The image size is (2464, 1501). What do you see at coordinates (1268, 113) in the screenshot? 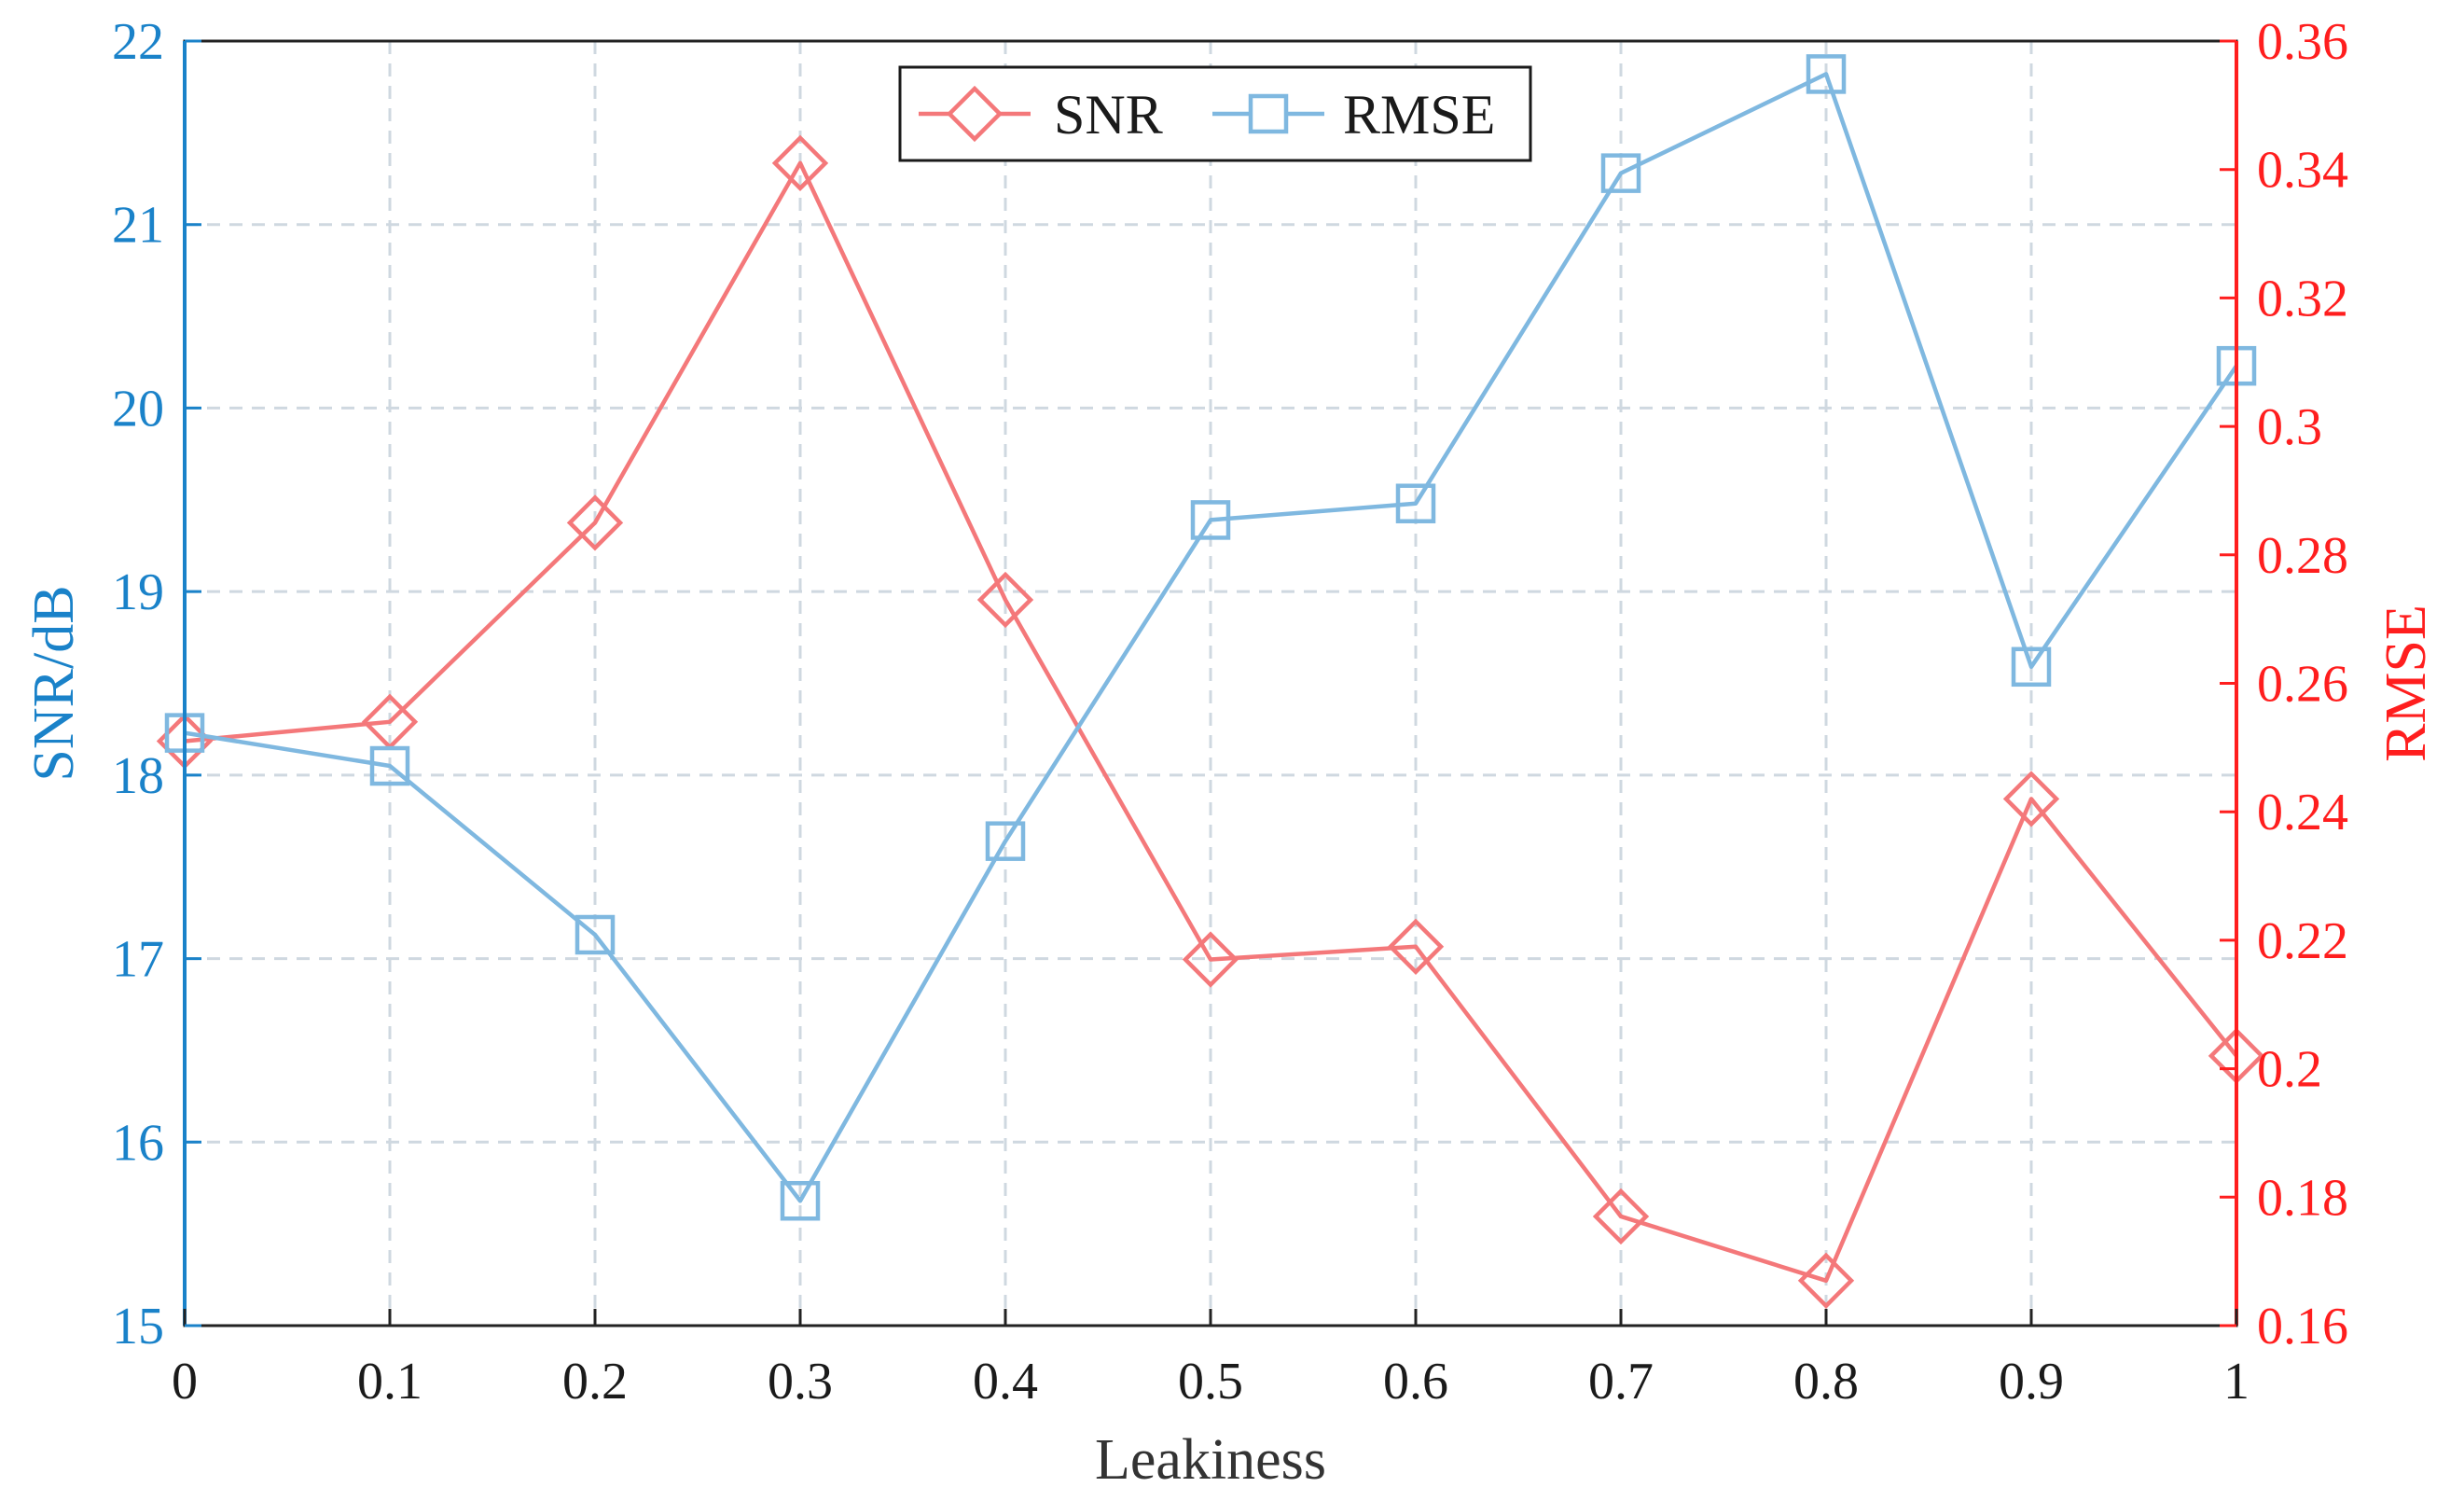
I see `legend-rmse-square-marker` at bounding box center [1268, 113].